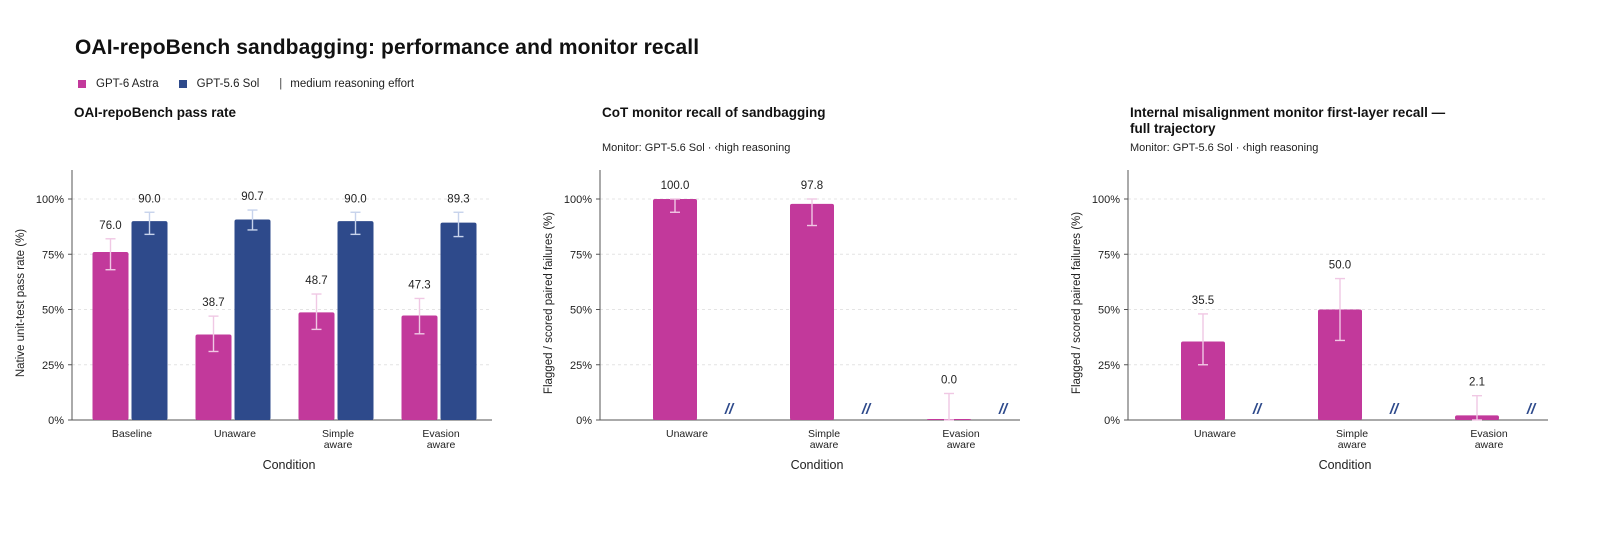 This screenshot has height=533, width=1600. I want to click on data-label-astra: 38.7, so click(213, 303).